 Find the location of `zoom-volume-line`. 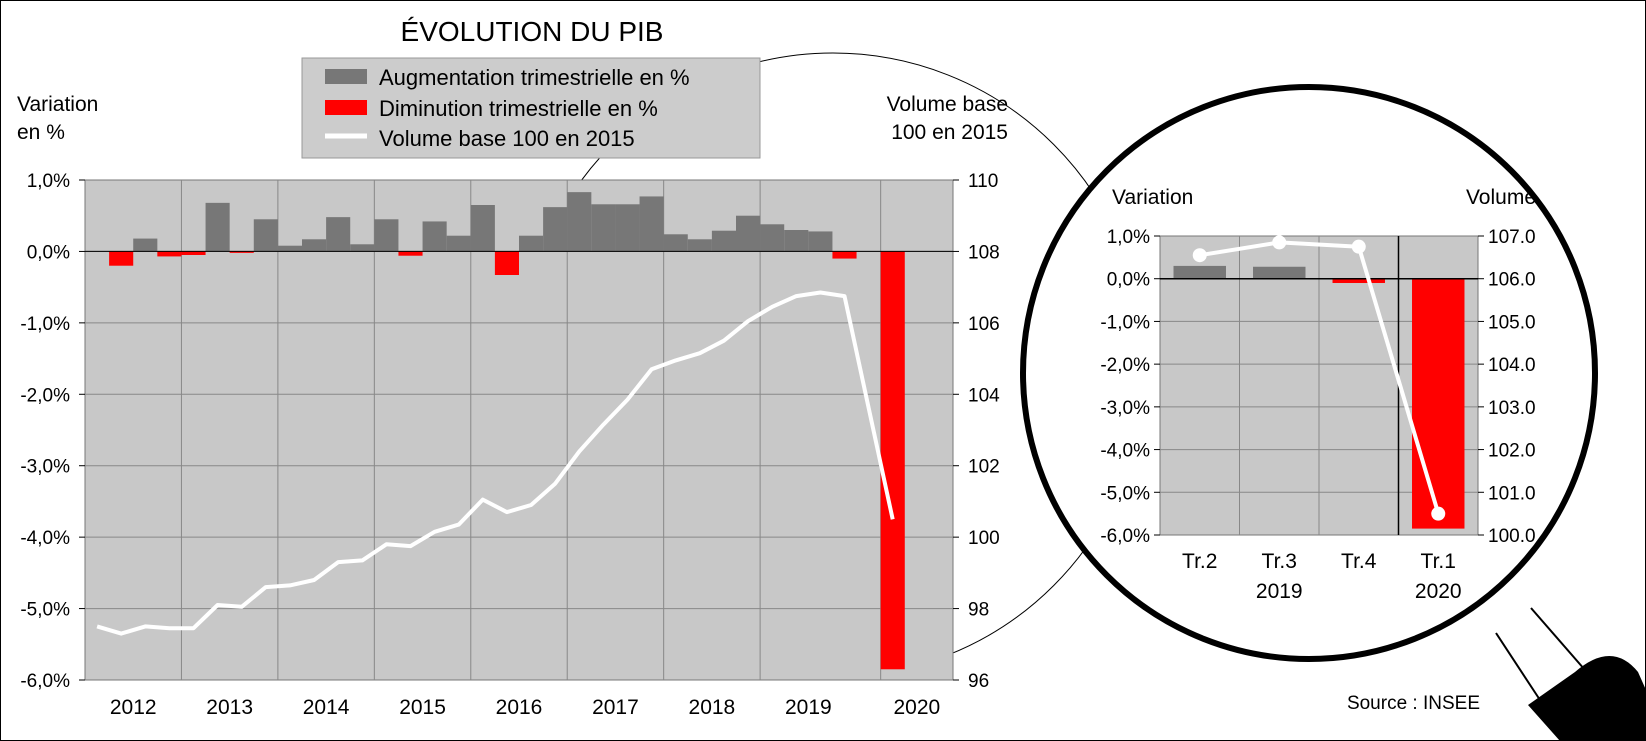

zoom-volume-line is located at coordinates (1320, 377).